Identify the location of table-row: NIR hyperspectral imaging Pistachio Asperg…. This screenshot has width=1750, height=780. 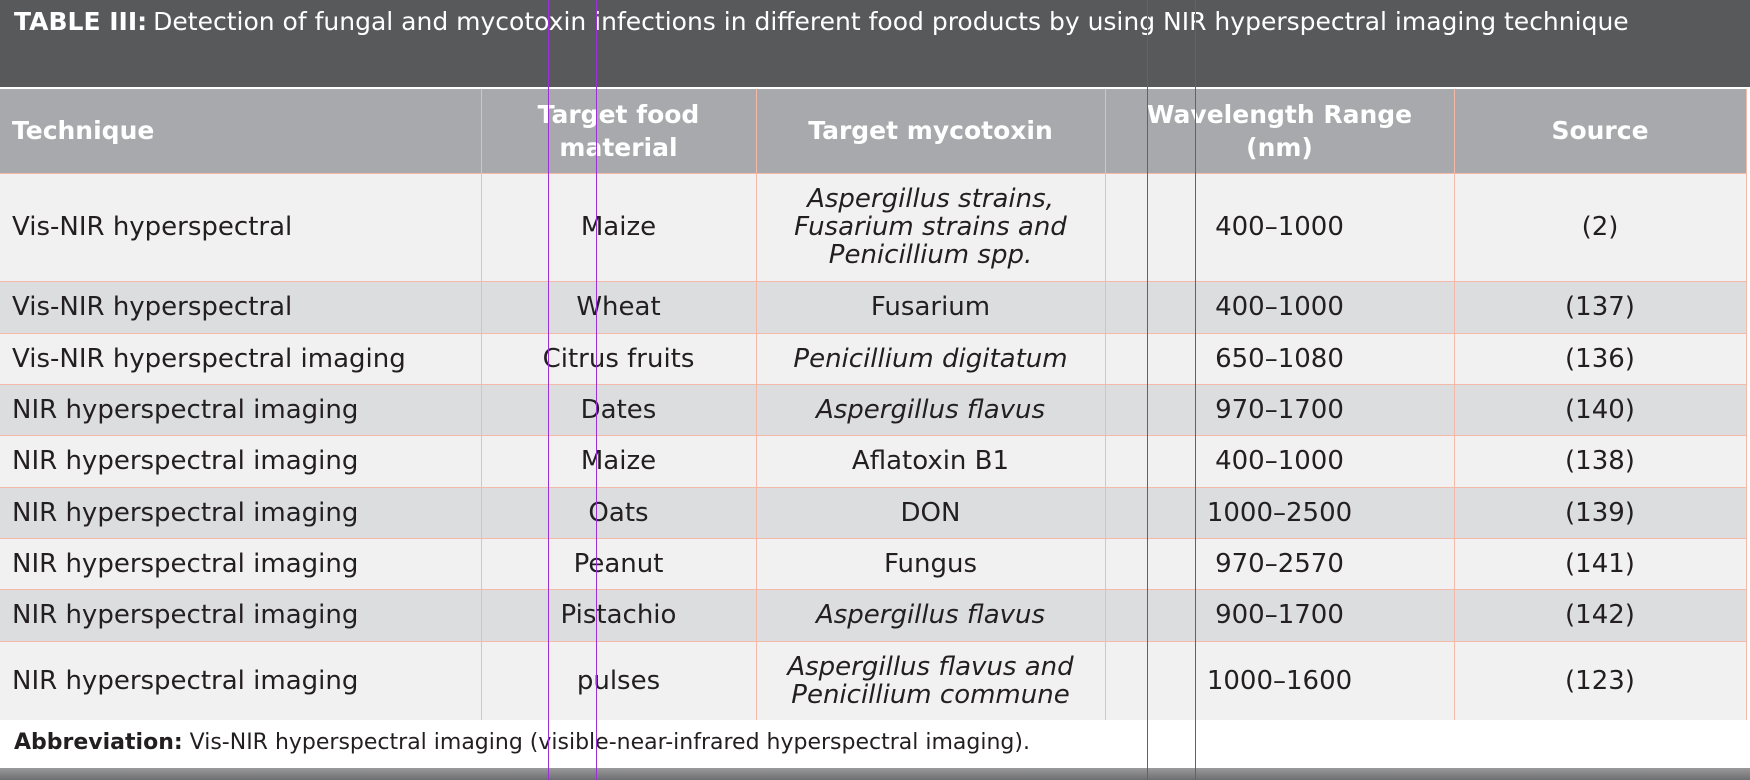
(873, 614).